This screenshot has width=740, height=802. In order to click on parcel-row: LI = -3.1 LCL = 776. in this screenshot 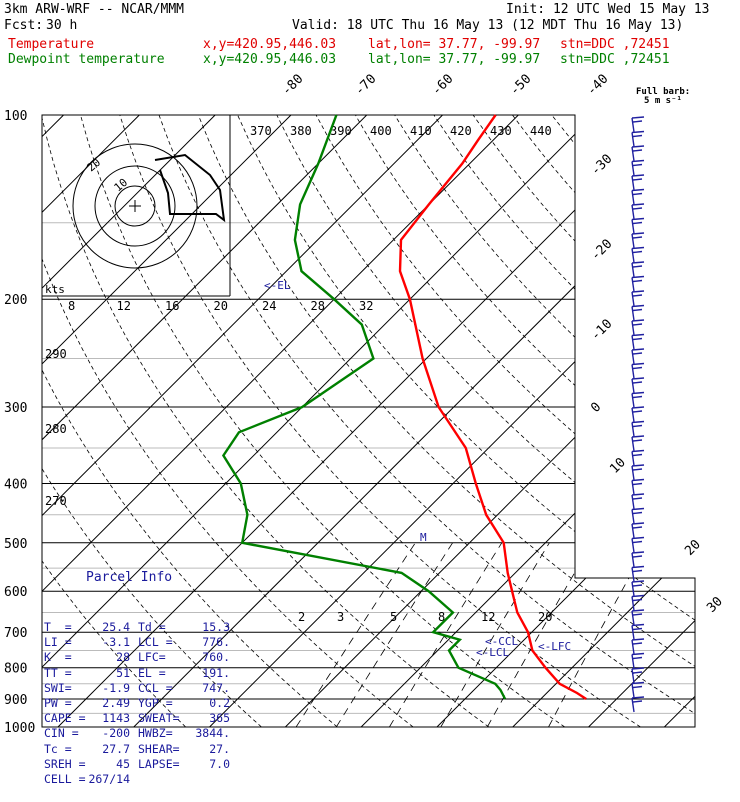, I will do `click(139, 642)`.